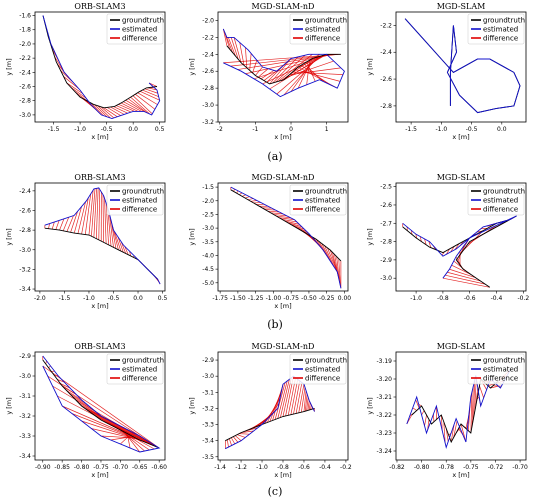 The image size is (550, 502). Describe the element at coordinates (325, 467) in the screenshot. I see `x-tick-label: -0.4` at that location.